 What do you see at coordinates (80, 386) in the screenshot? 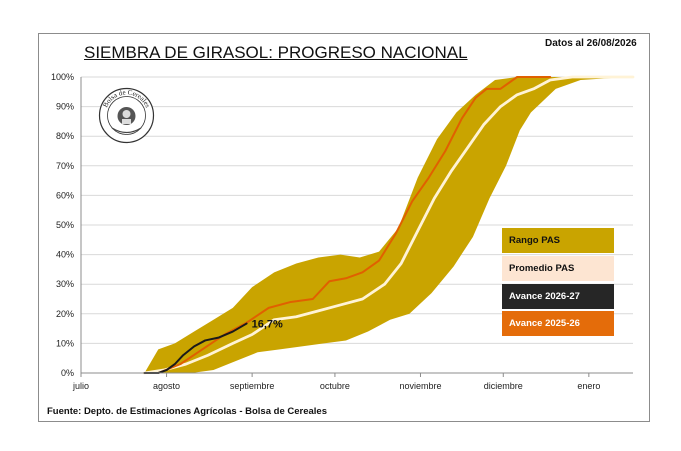
I see `x-tick-label: julio` at bounding box center [80, 386].